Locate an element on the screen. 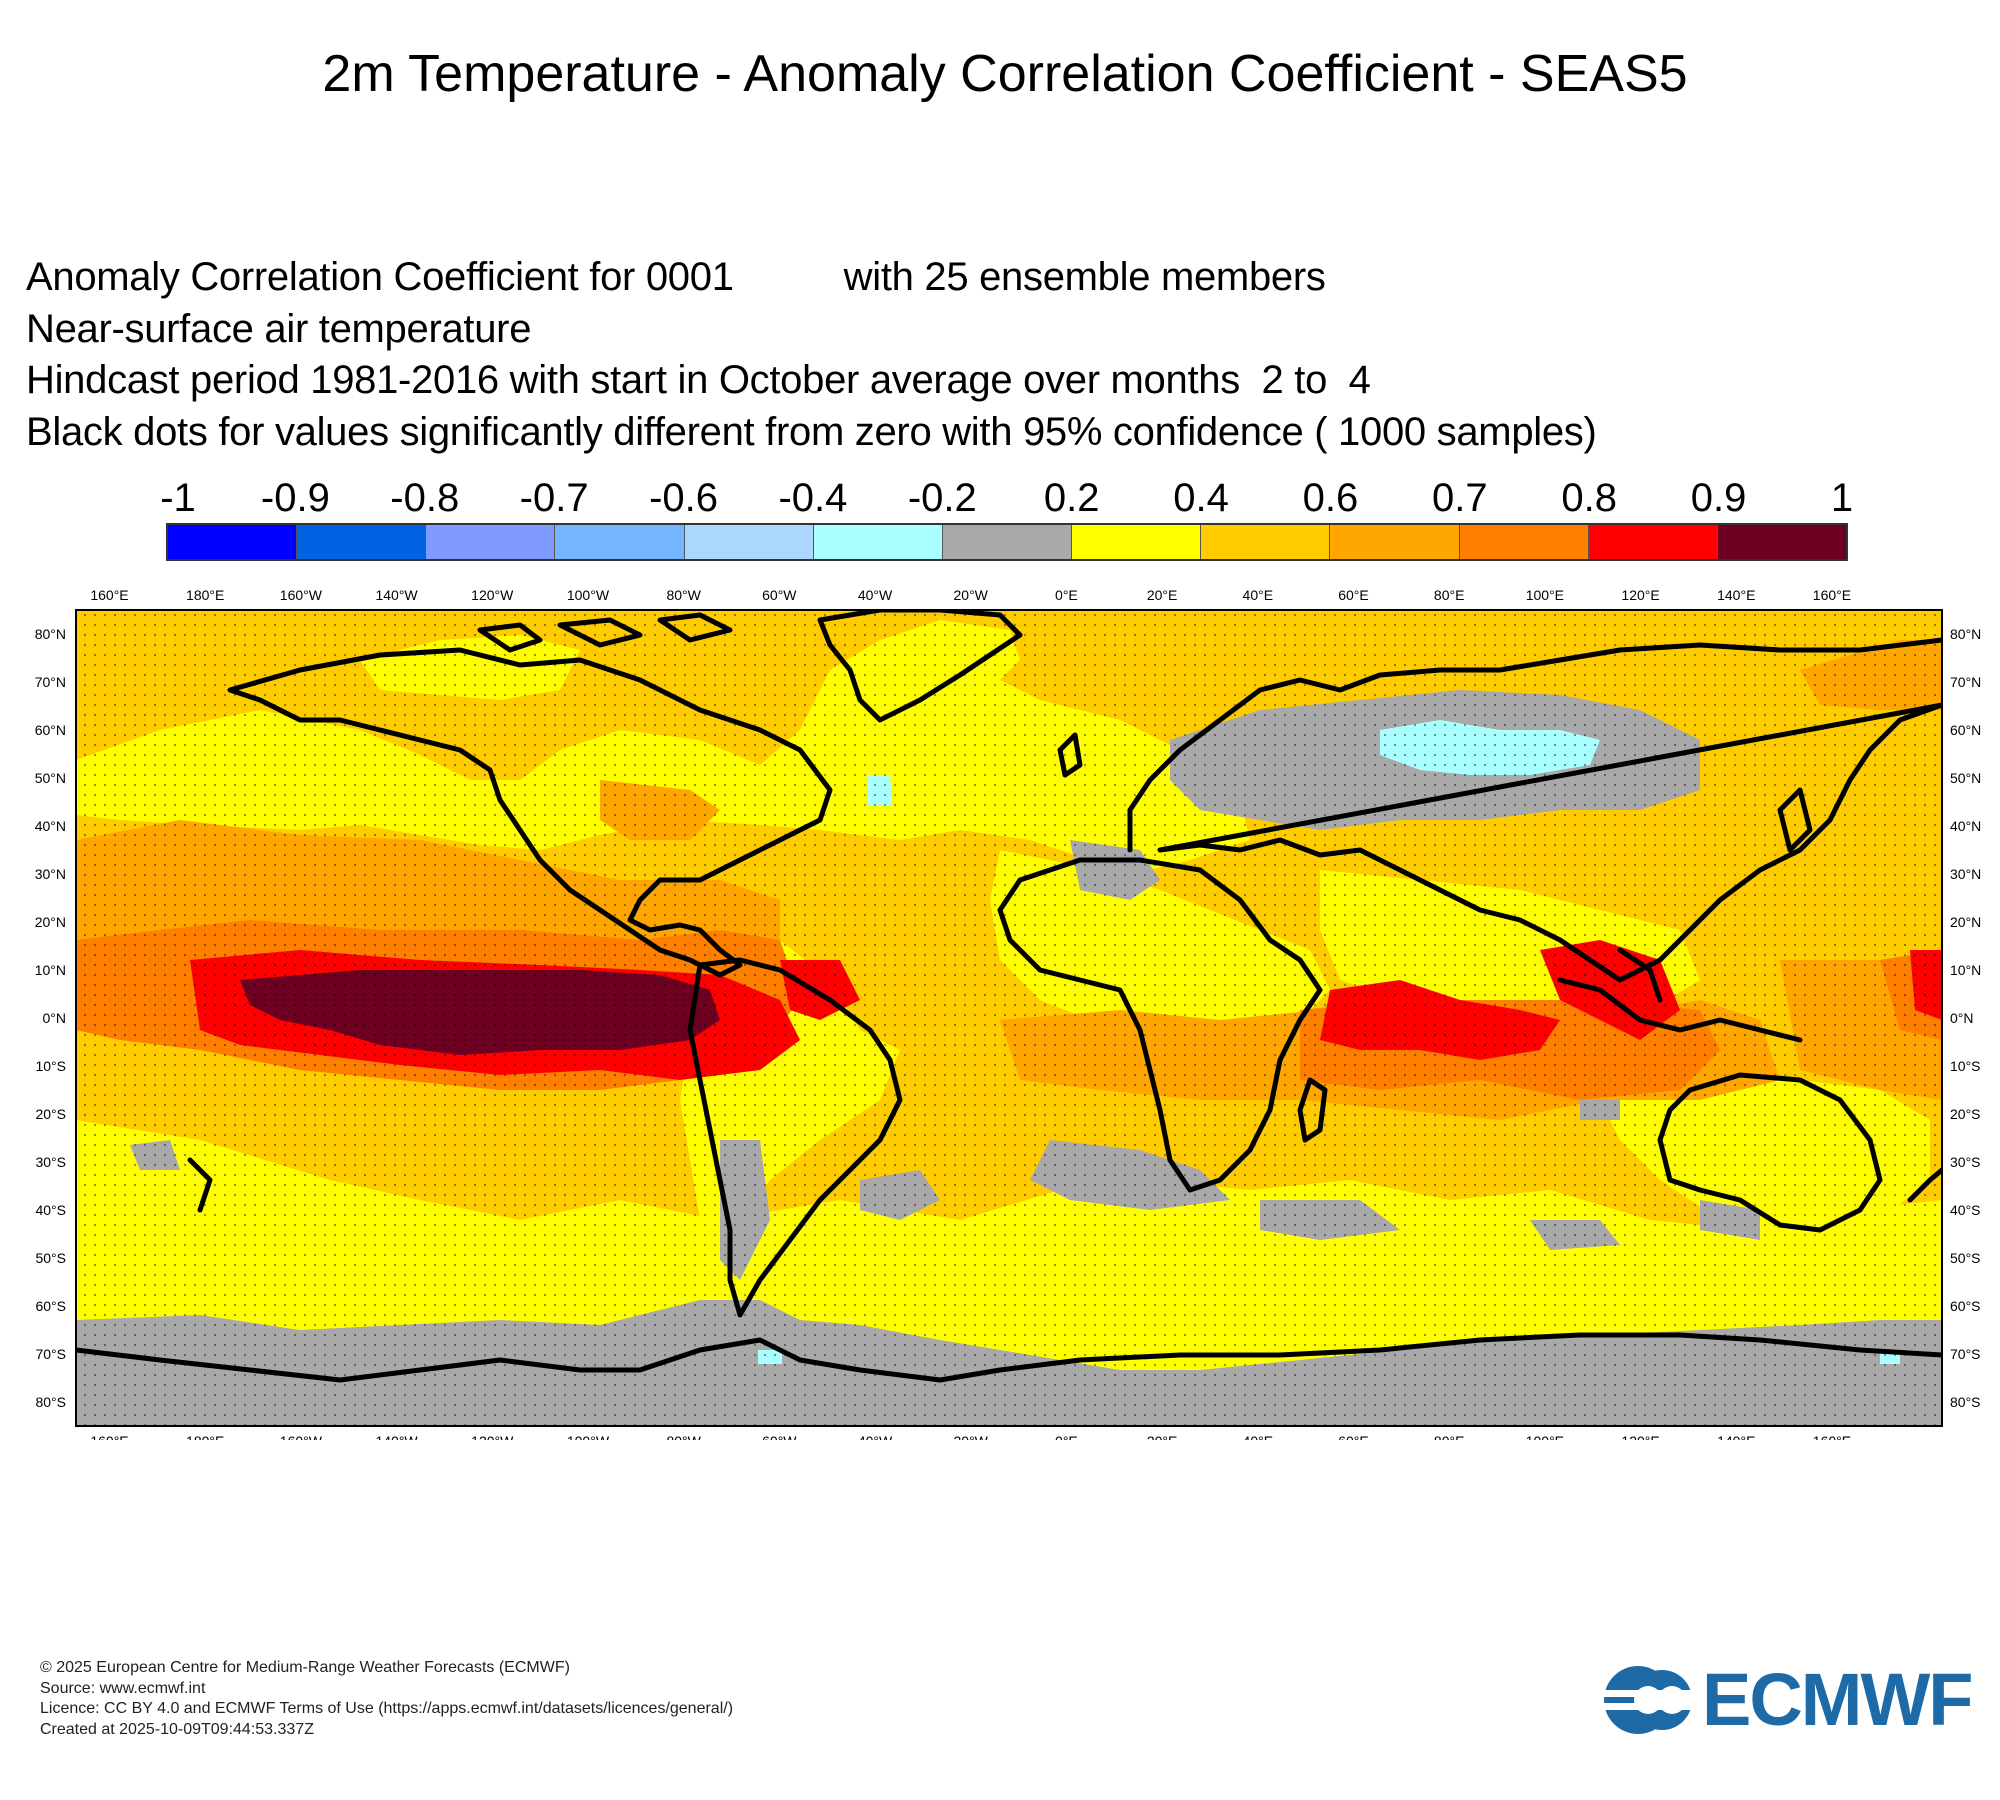  tick-label: 50°N is located at coordinates (1965, 778).